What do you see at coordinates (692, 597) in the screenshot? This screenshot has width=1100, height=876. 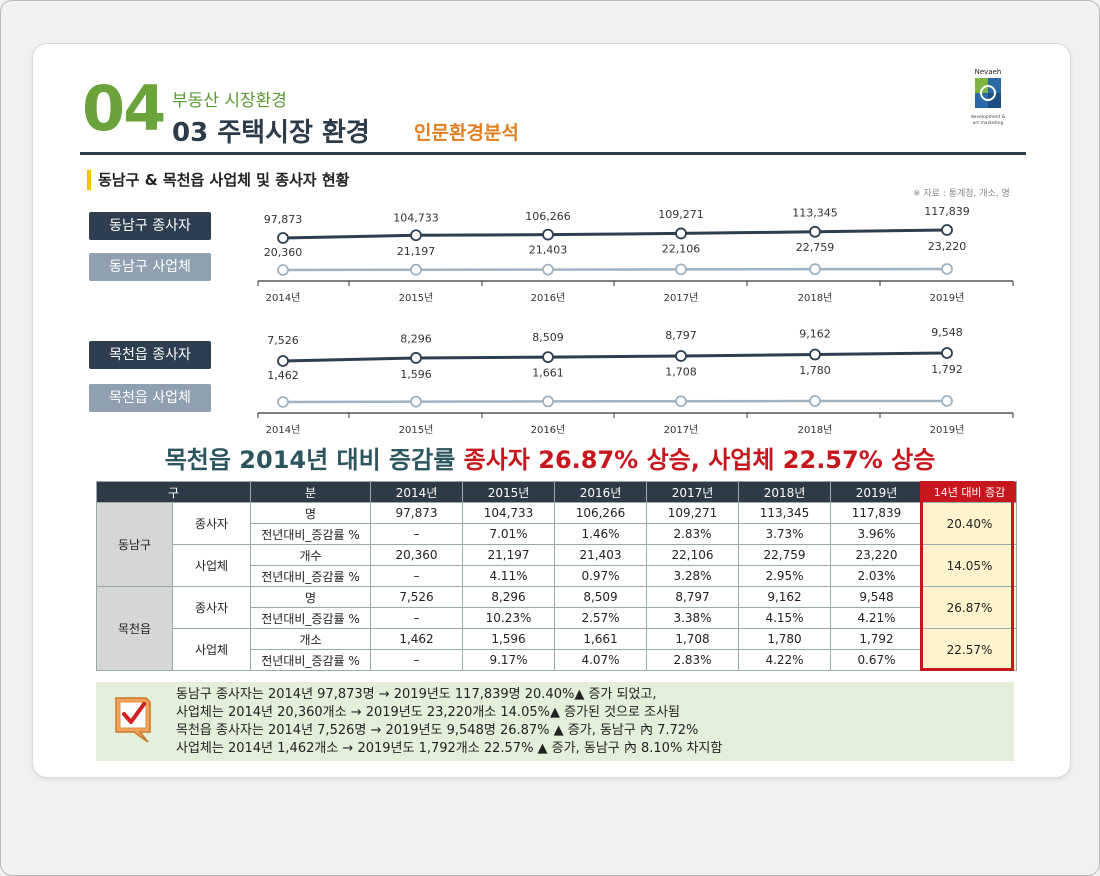 I see `value-cell: 8,797` at bounding box center [692, 597].